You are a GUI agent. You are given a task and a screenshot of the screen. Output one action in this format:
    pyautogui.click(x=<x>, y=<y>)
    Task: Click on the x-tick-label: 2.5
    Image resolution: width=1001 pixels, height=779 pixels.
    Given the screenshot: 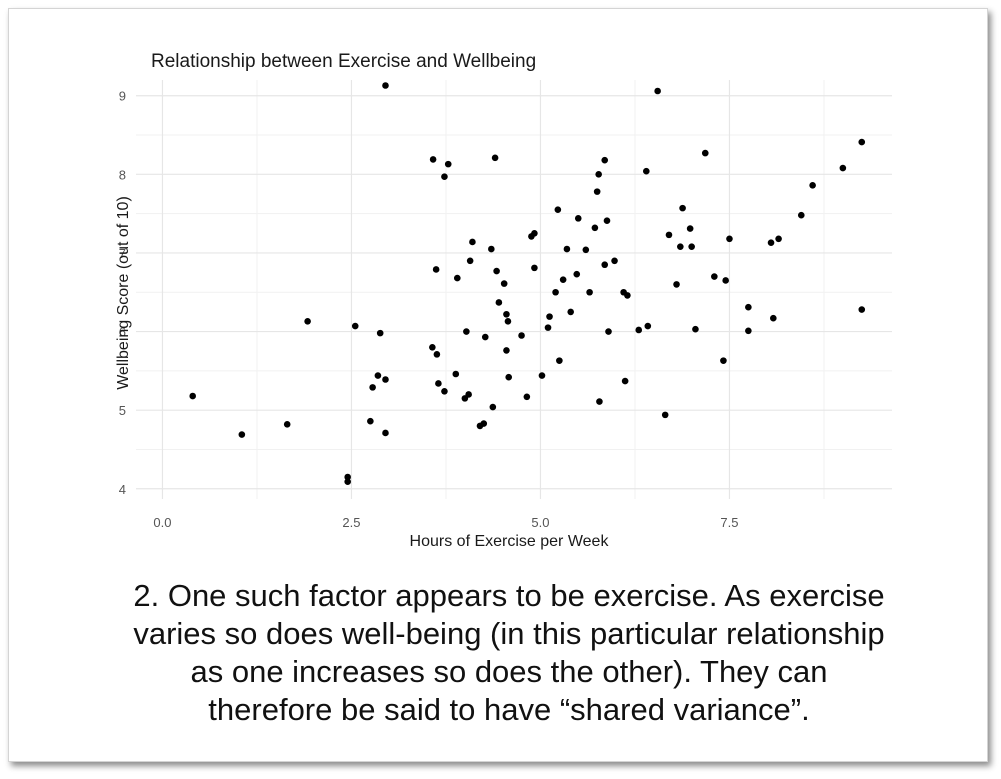 What is the action you would take?
    pyautogui.click(x=351, y=522)
    